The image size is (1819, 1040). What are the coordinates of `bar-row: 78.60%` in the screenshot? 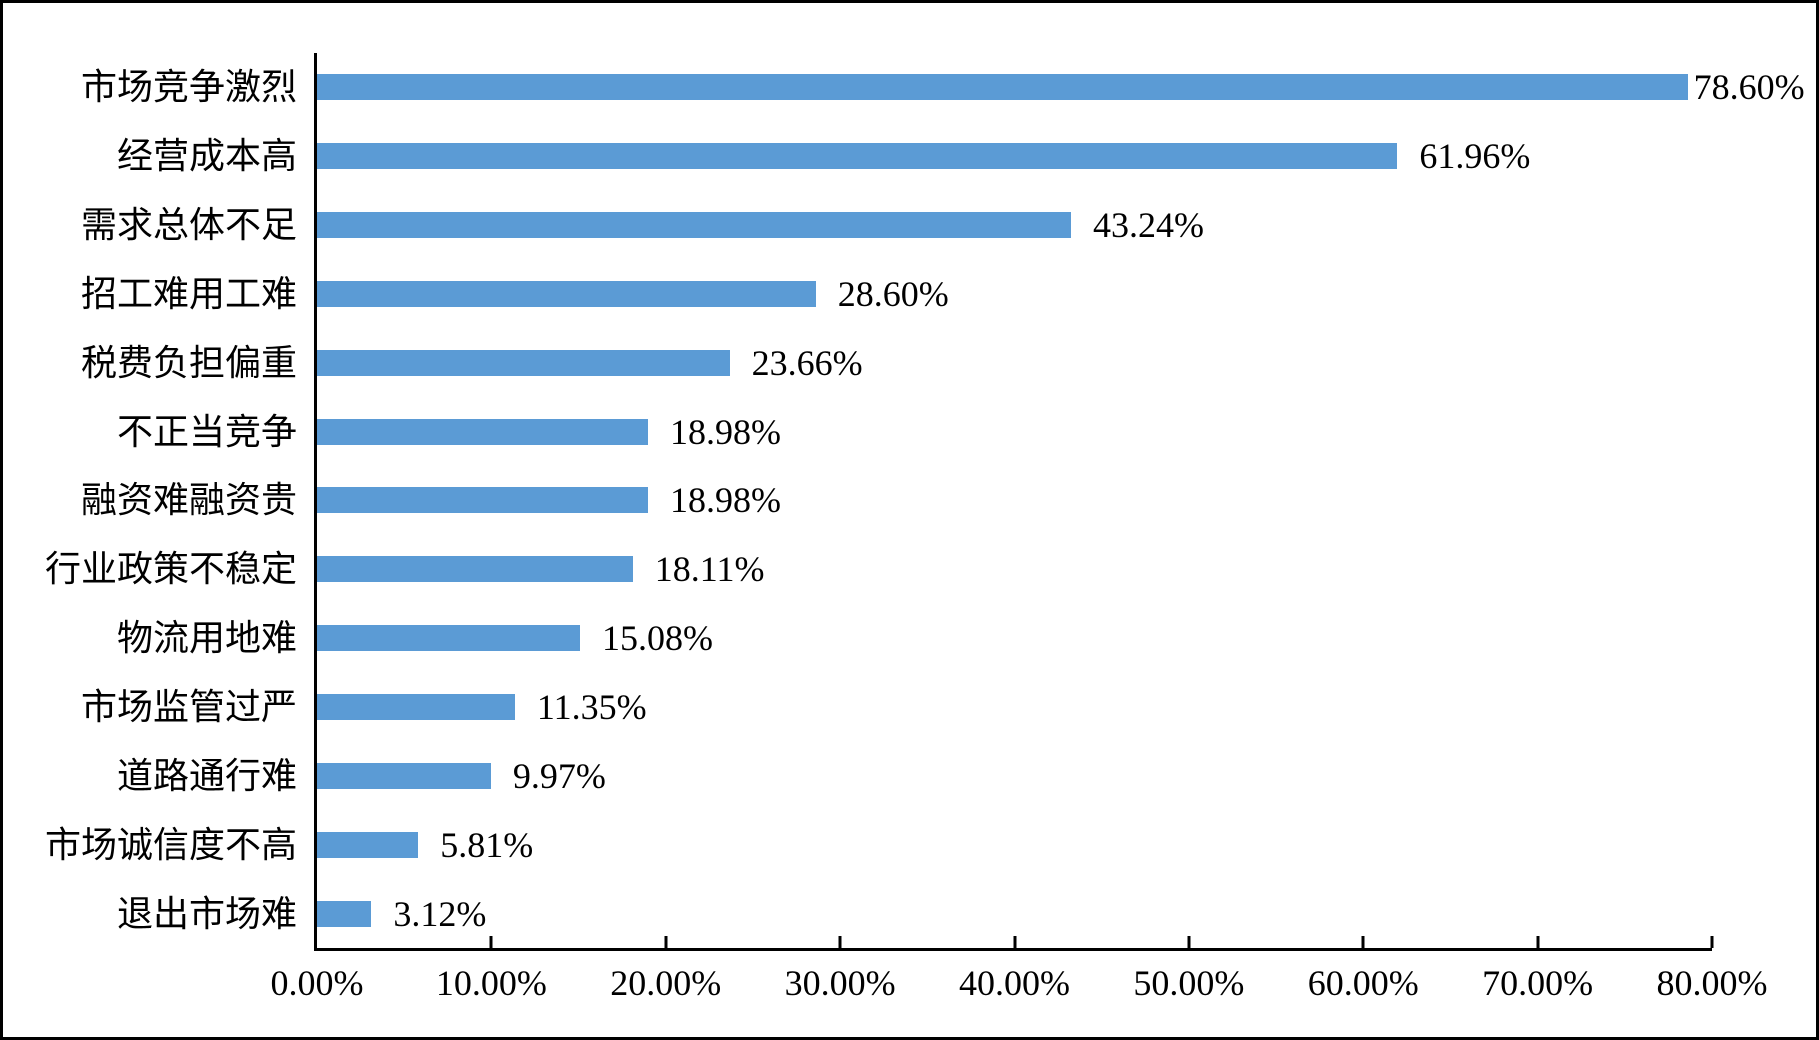 It's located at (1061, 87).